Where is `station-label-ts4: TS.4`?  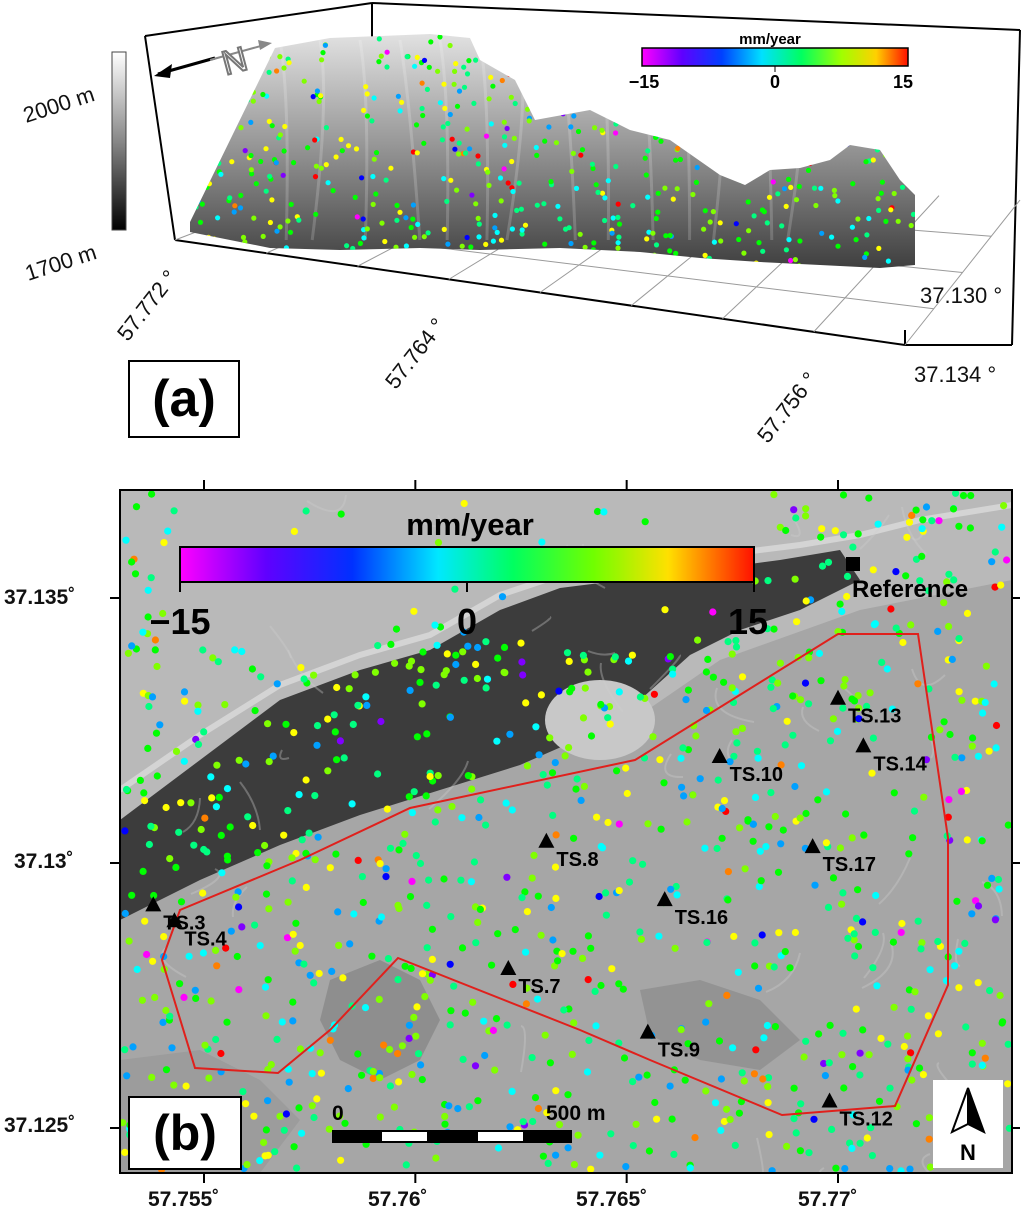 station-label-ts4: TS.4 is located at coordinates (205, 939).